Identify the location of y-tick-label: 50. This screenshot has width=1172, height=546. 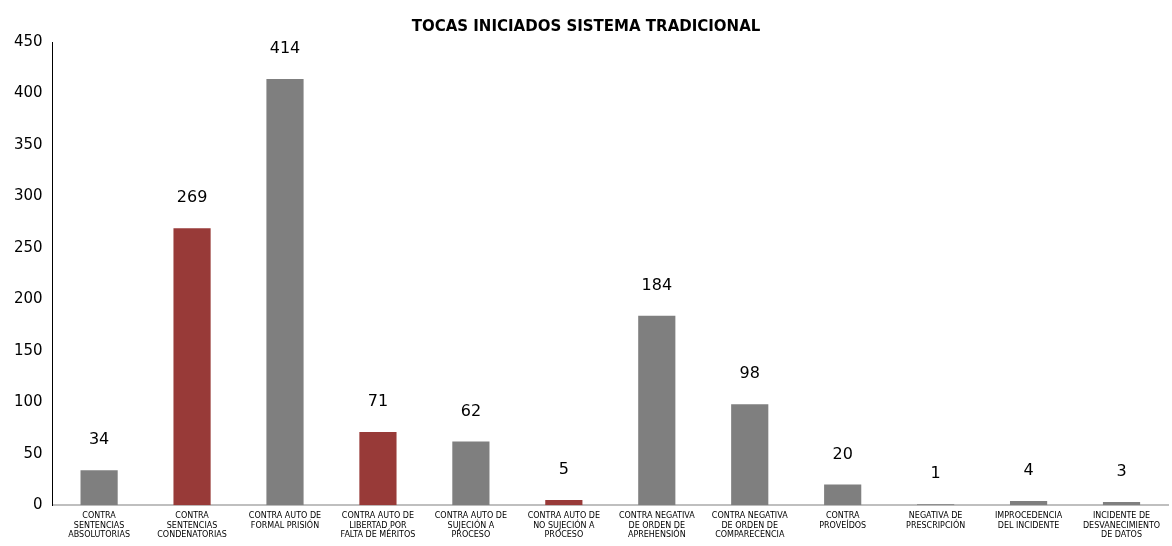
(33, 452).